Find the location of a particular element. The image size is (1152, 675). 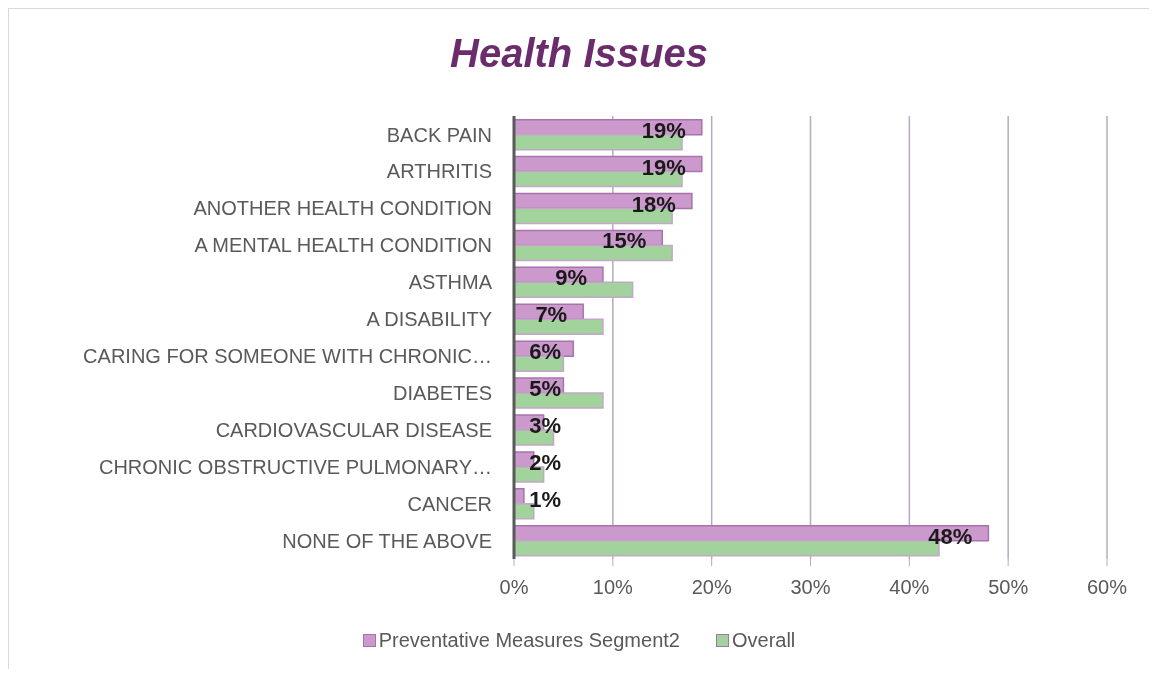

data-label: 1% is located at coordinates (545, 499).